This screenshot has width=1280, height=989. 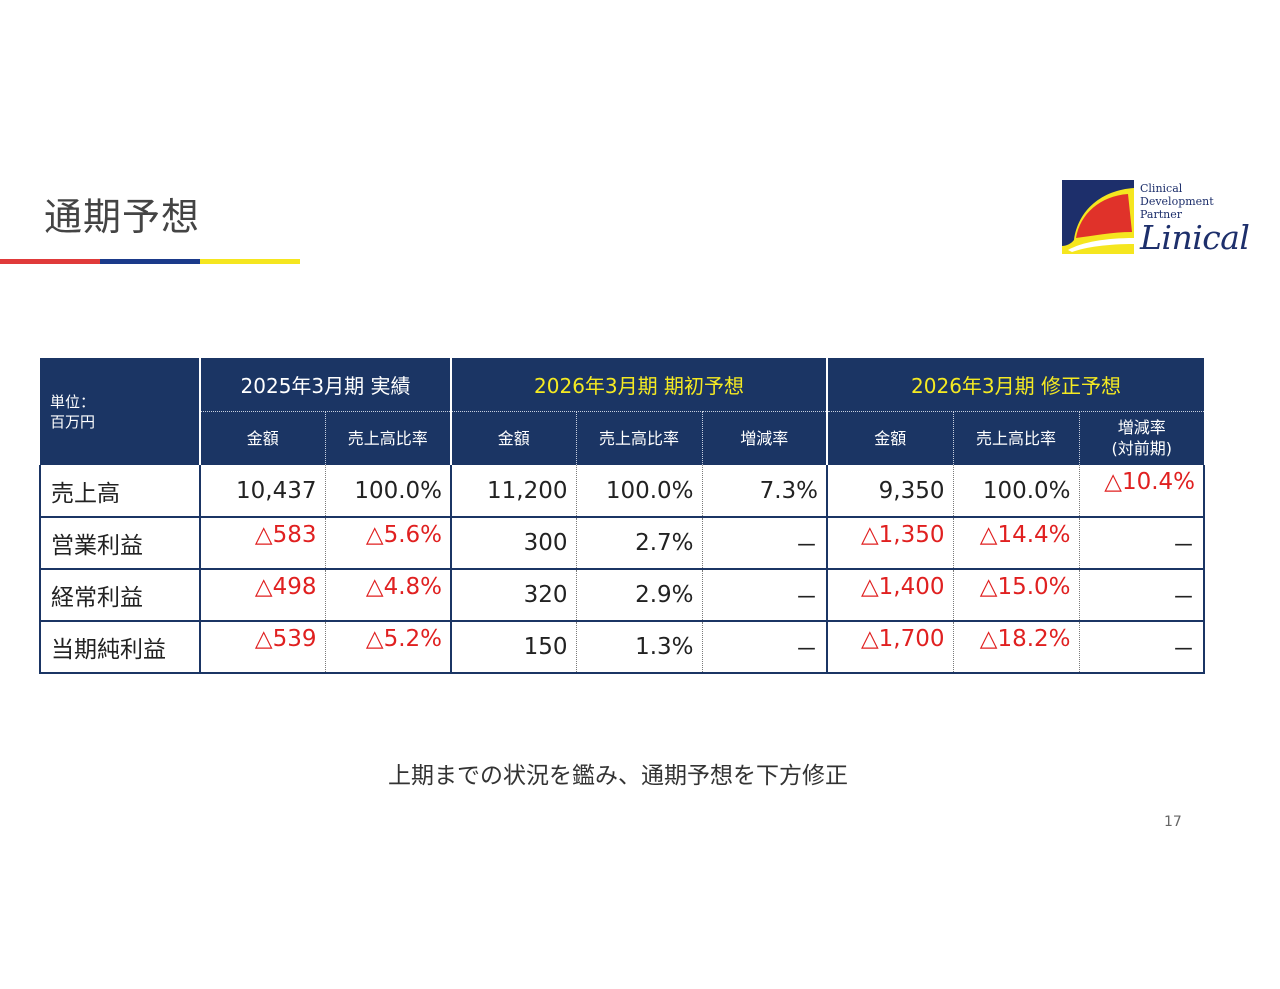 I want to click on table-cell: 2.9%, so click(x=639, y=595).